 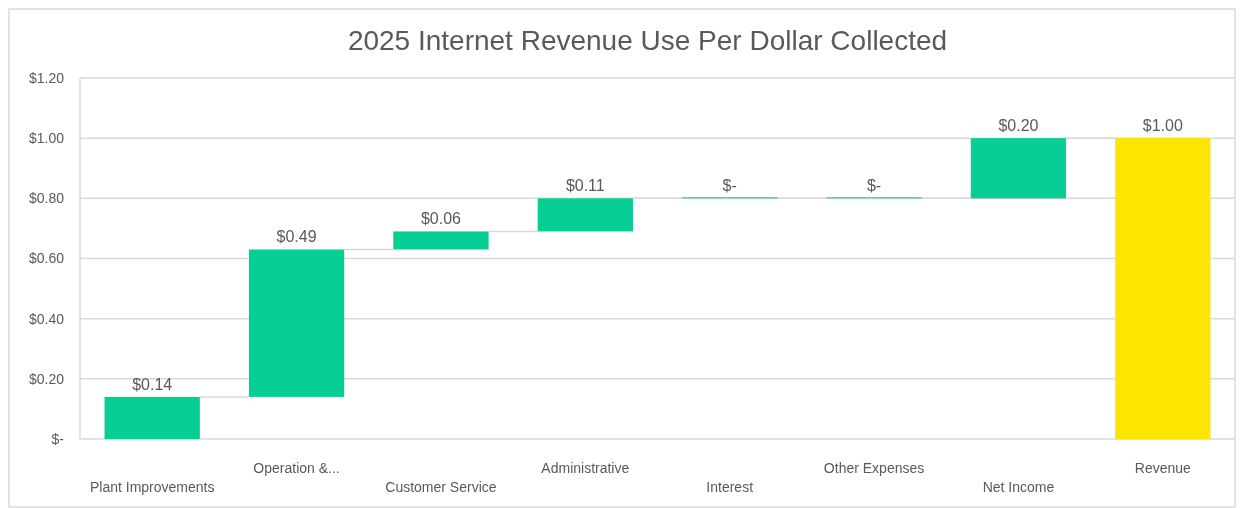 I want to click on x-tick-label: Customer Service, so click(x=441, y=487).